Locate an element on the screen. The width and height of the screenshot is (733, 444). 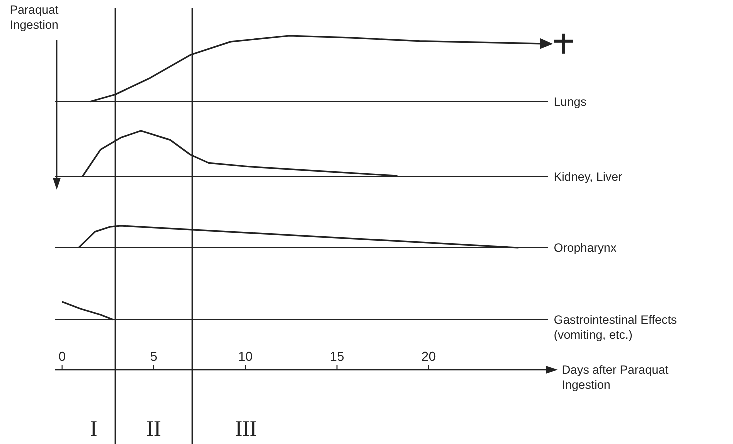
text: I is located at coordinates (94, 428).